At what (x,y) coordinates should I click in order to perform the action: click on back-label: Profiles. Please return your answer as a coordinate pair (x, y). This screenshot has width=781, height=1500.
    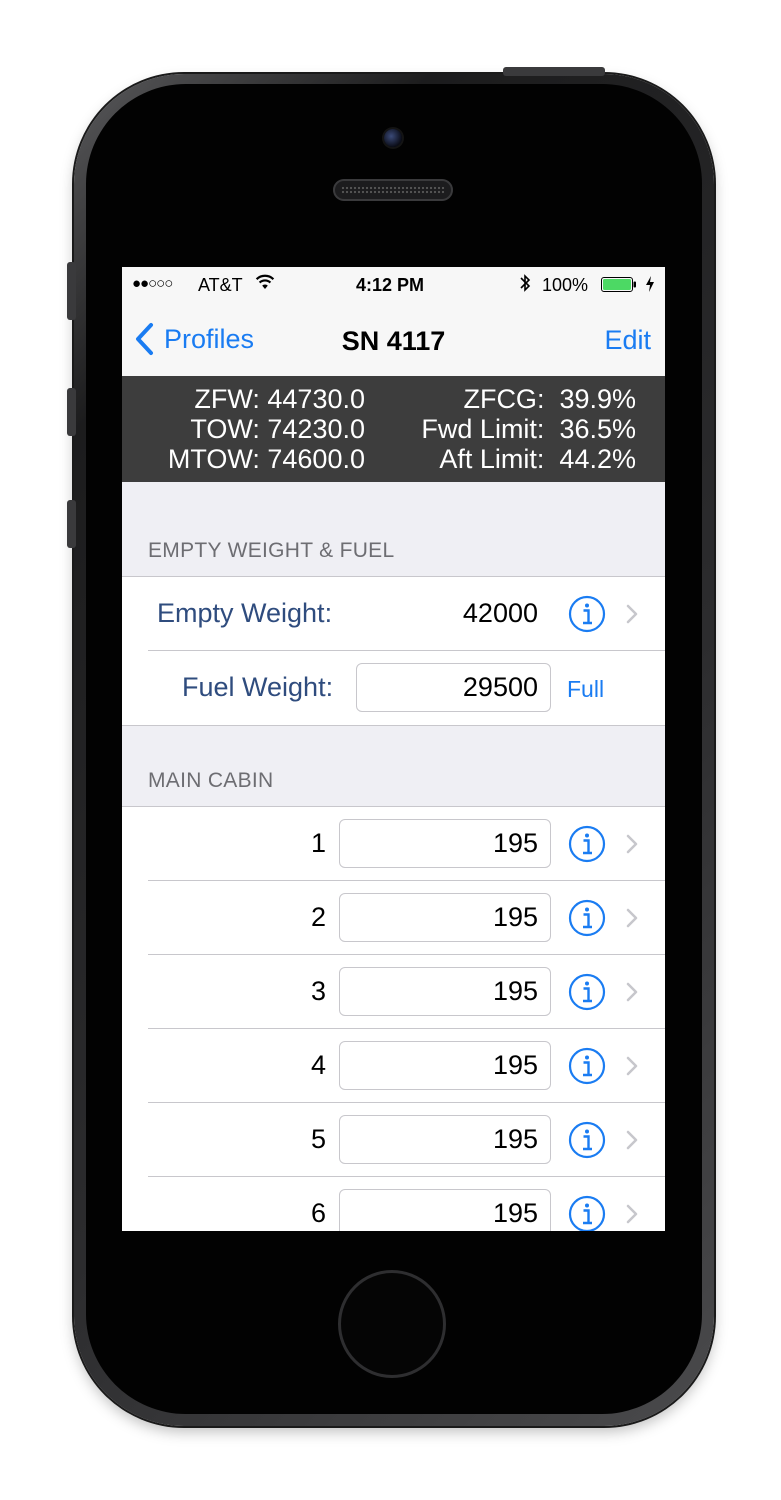
    Looking at the image, I should click on (209, 338).